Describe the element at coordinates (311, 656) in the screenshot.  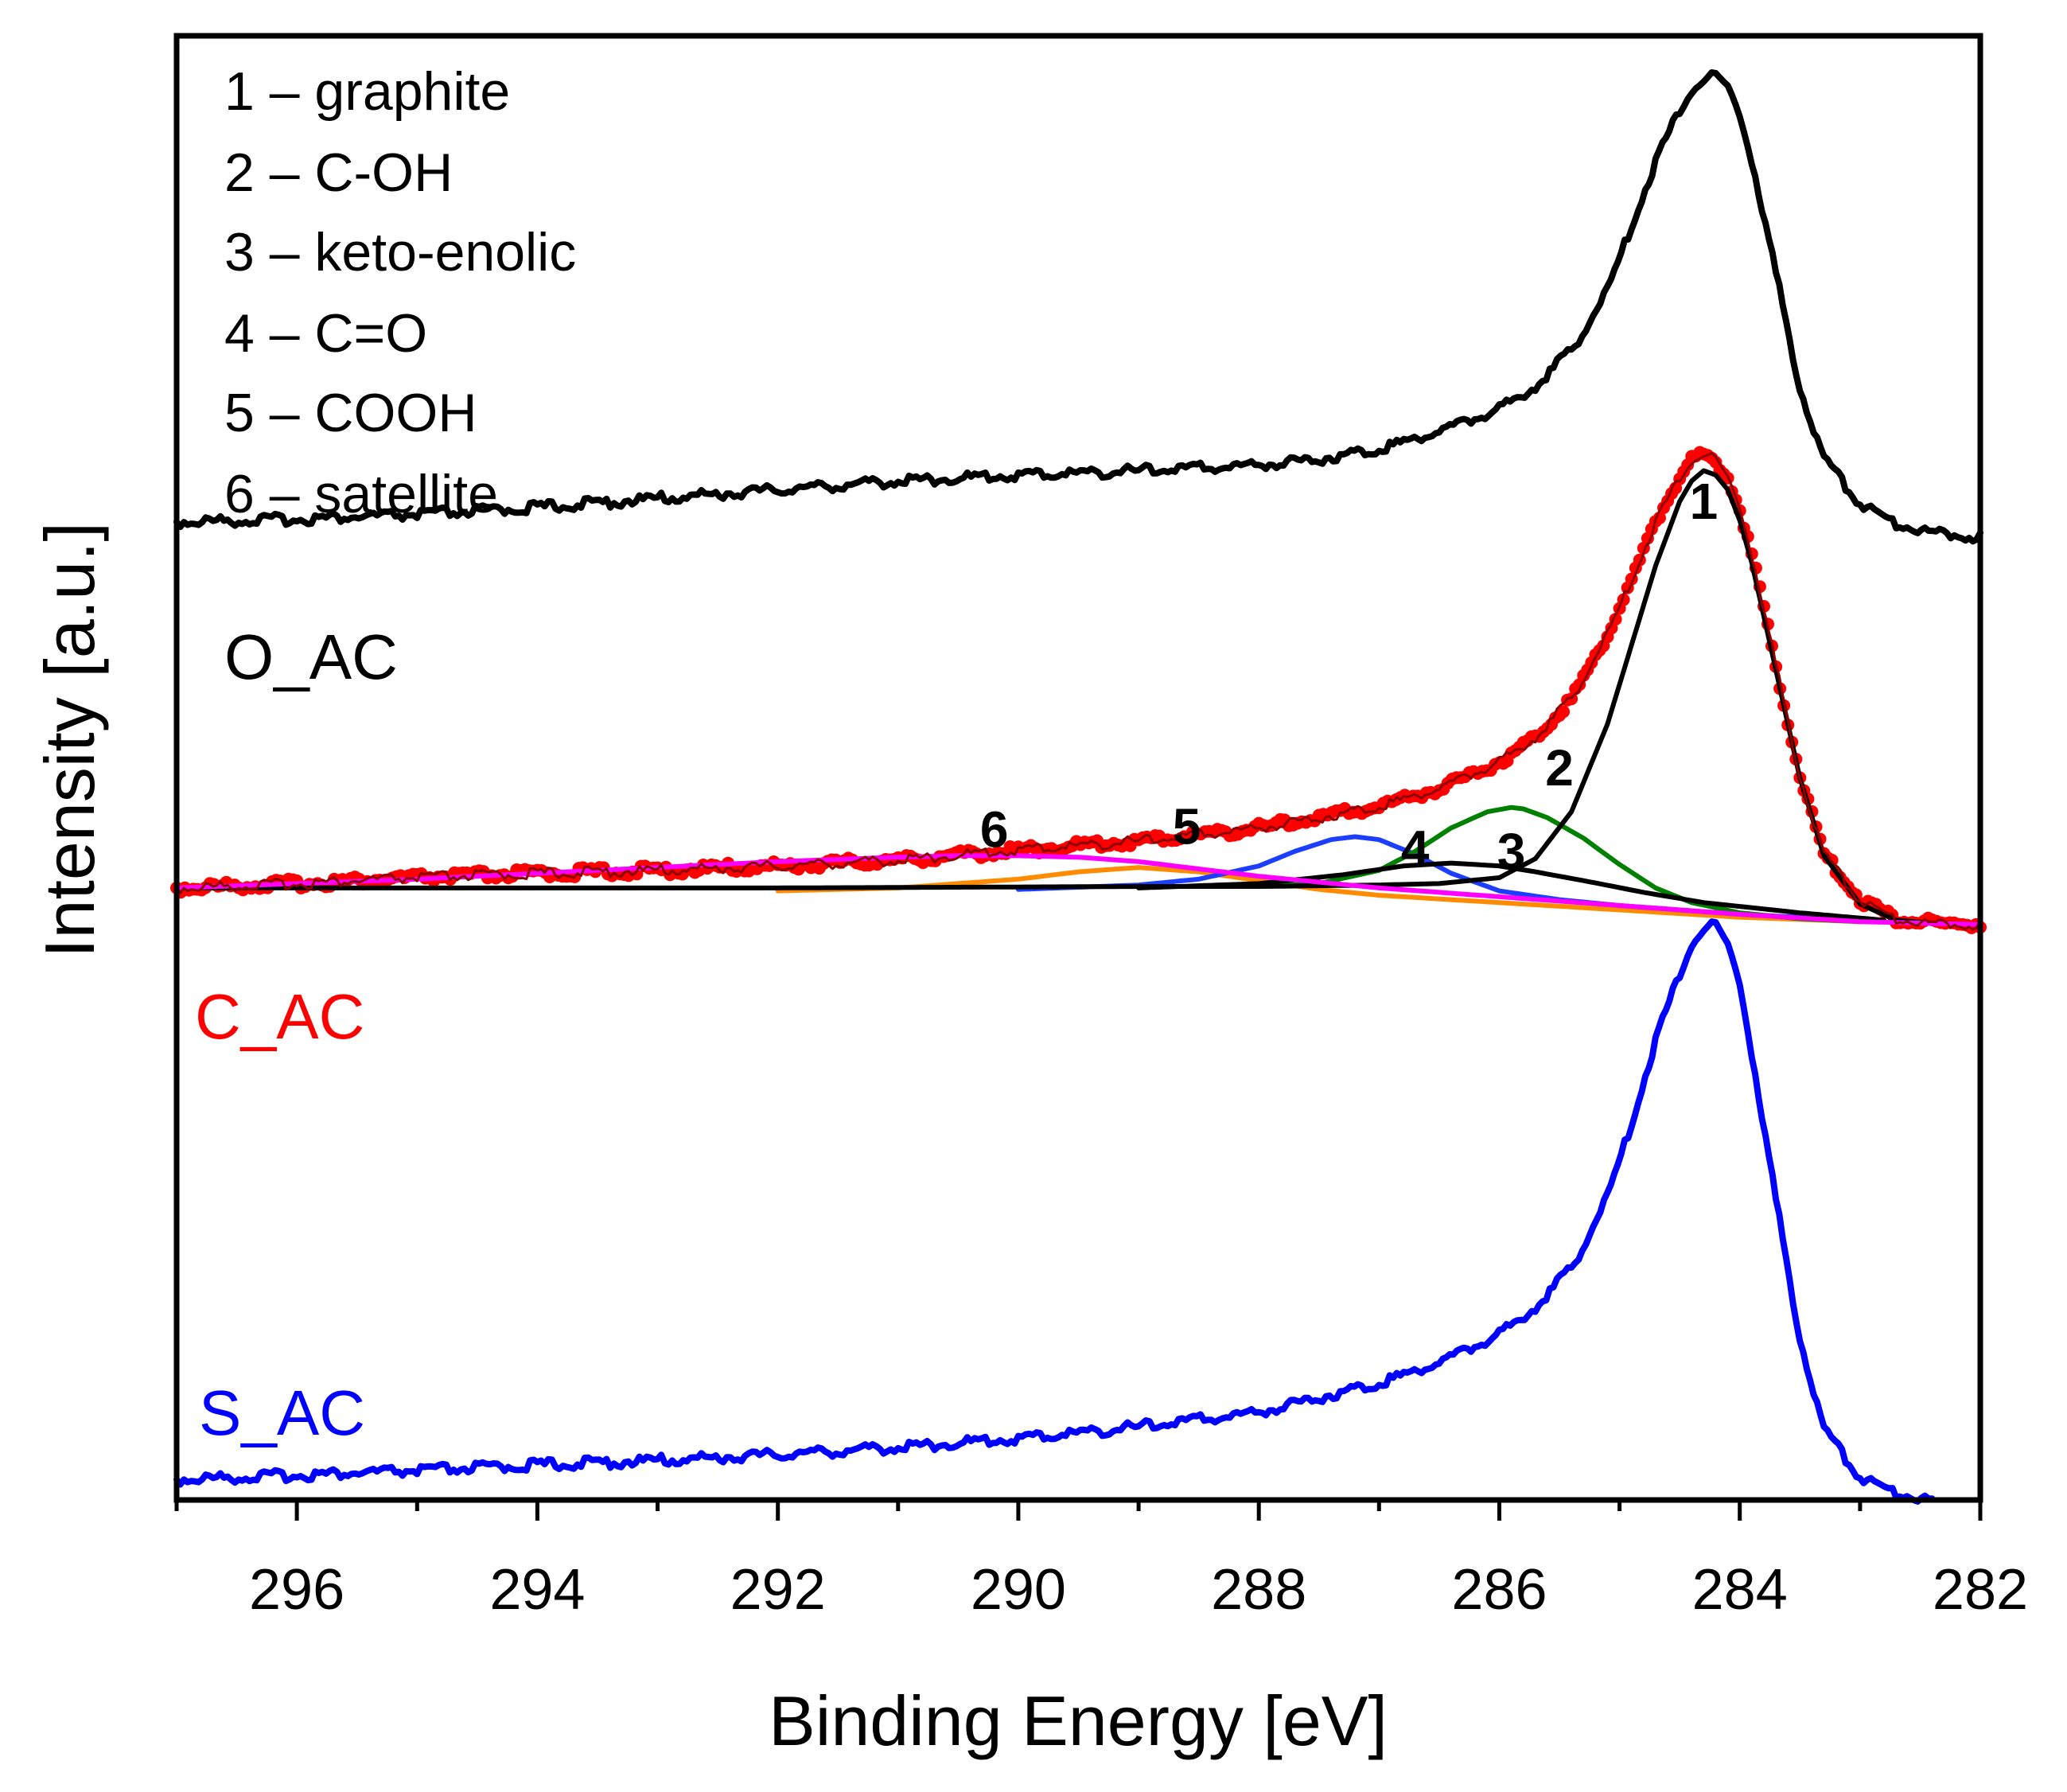
I see `sample-label-o-ac: O_AC` at that location.